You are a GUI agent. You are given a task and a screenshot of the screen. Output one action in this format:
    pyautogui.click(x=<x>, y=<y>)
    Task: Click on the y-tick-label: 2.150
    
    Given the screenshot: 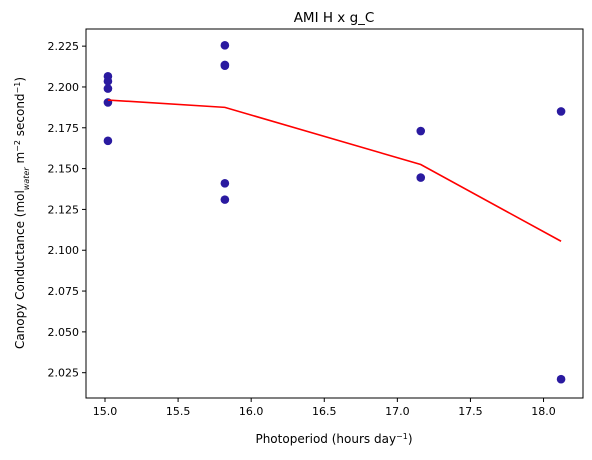 What is the action you would take?
    pyautogui.click(x=64, y=169)
    